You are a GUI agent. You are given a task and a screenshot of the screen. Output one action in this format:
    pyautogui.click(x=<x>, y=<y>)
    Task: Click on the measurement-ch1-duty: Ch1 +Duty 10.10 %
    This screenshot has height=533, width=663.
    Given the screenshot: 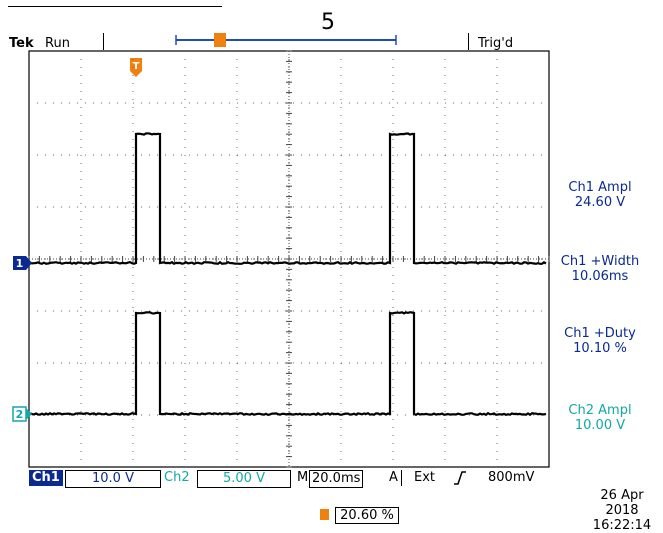 What is the action you would take?
    pyautogui.click(x=600, y=341)
    